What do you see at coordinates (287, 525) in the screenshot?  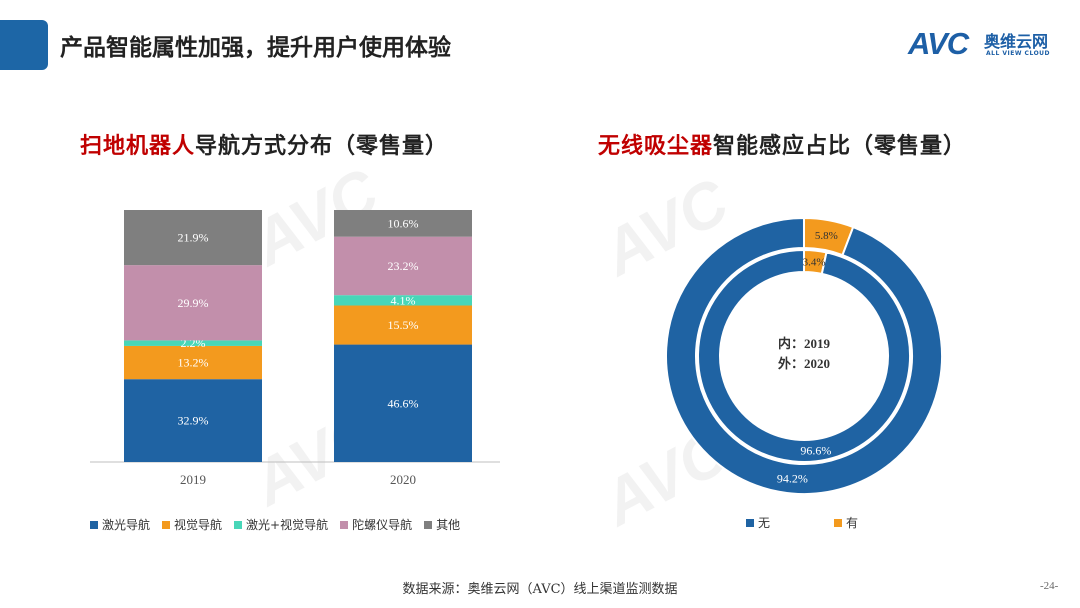 I see `legend-label: 激光+视觉导航` at bounding box center [287, 525].